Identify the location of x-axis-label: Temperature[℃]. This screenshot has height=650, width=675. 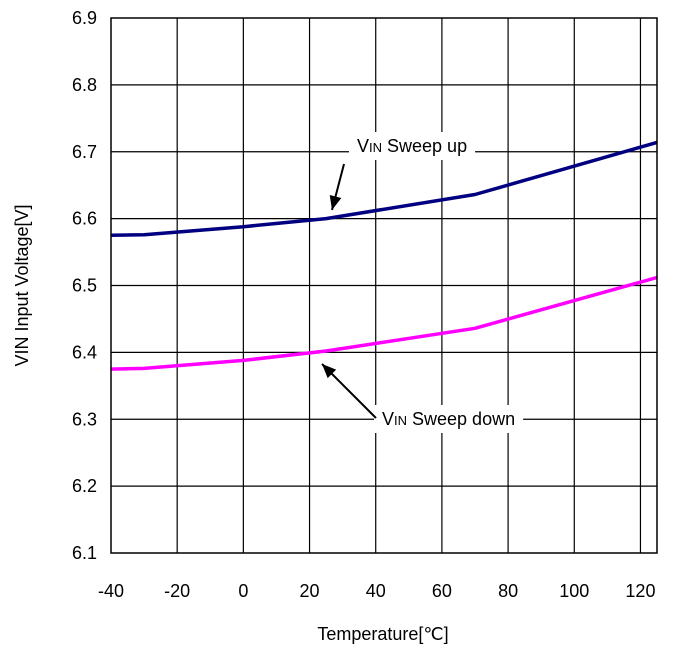
(382, 634).